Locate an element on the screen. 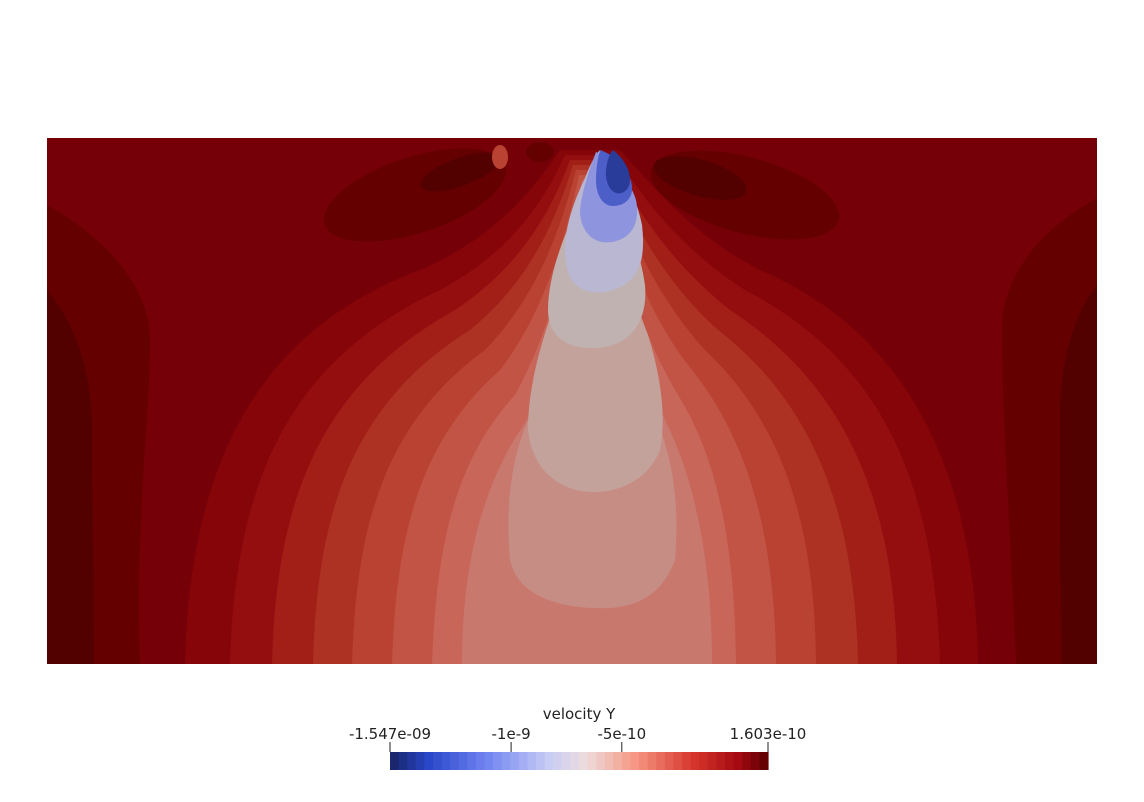 This screenshot has height=802, width=1144. left-darkest-region is located at coordinates (70, 477).